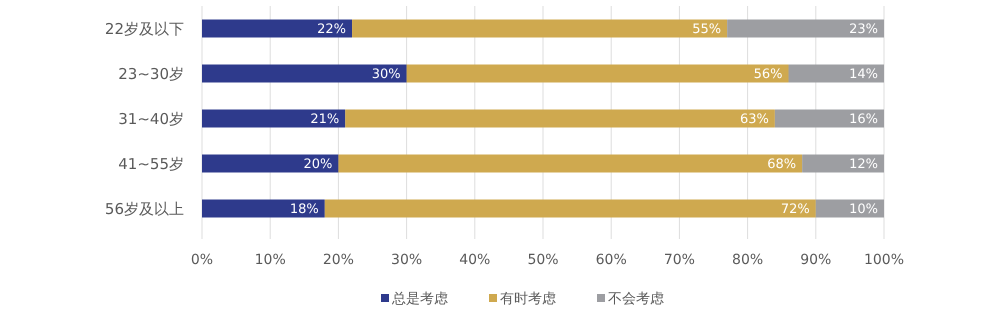 This screenshot has height=321, width=1000. I want to click on x-tick-label: 80%, so click(748, 260).